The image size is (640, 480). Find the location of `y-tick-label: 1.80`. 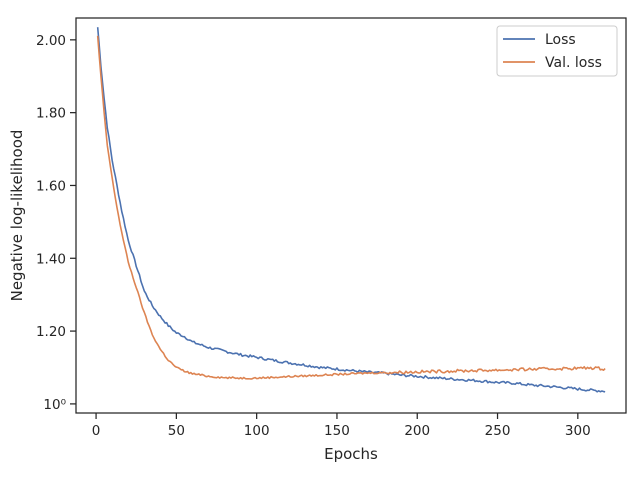

y-tick-label: 1.80 is located at coordinates (51, 114).